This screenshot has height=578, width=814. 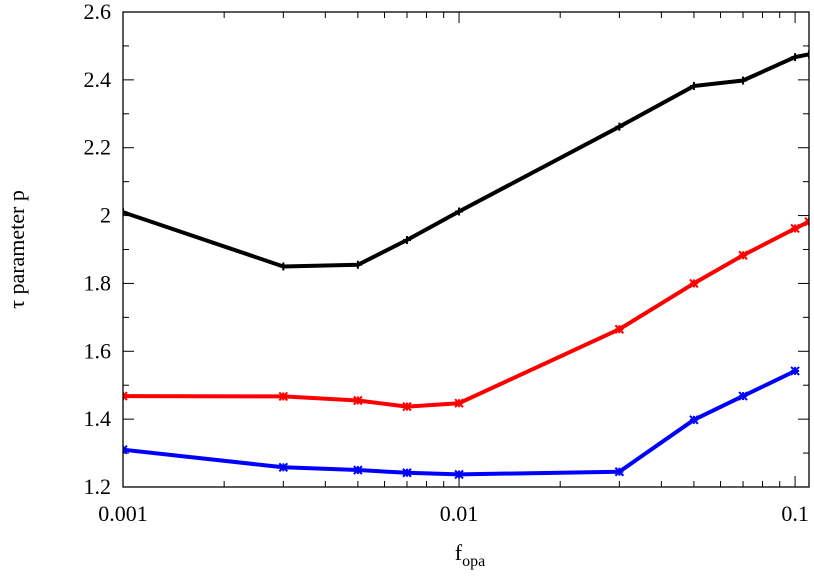 I want to click on y-tick-label: 2.4, so click(x=98, y=79).